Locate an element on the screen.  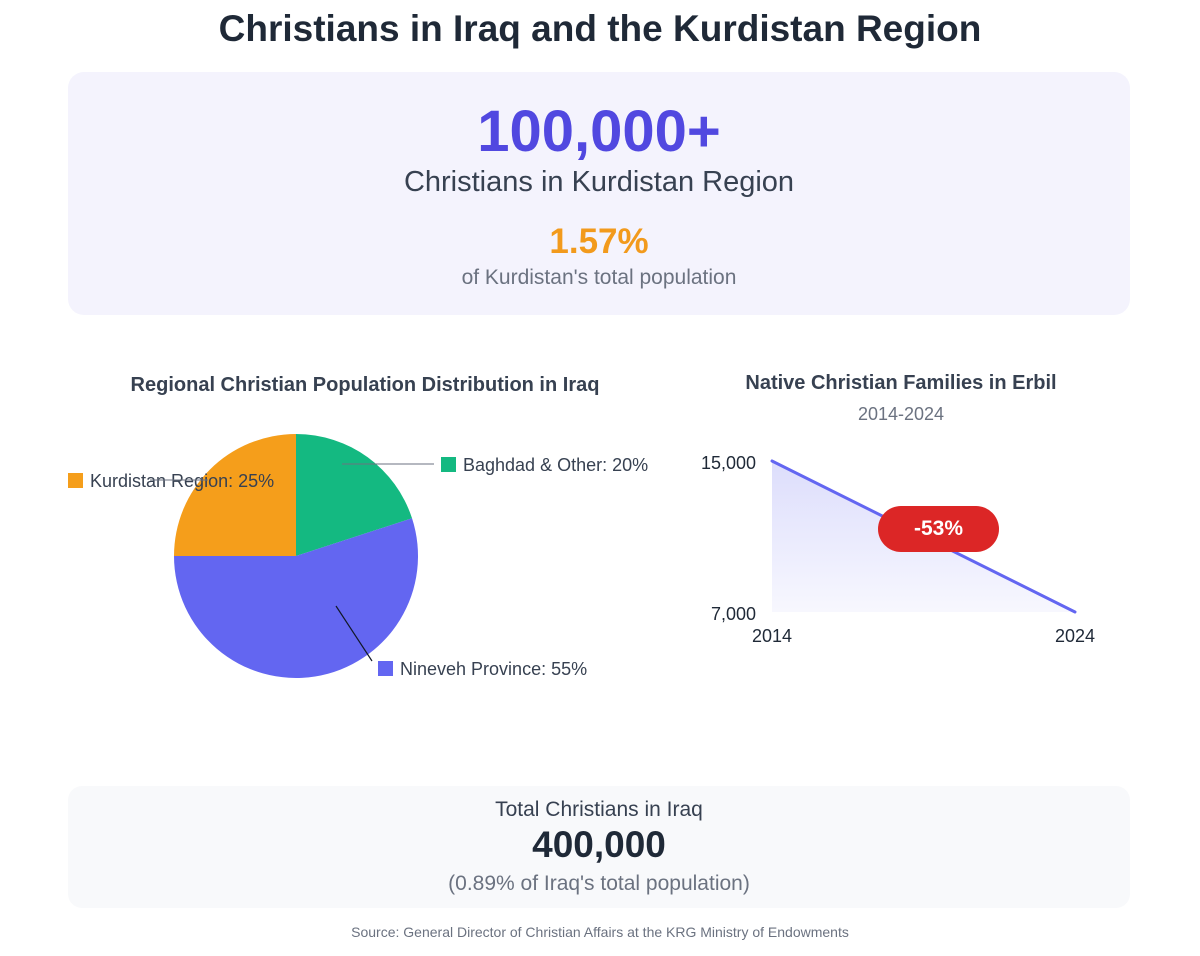
hero-value: 100,000+ is located at coordinates (599, 131).